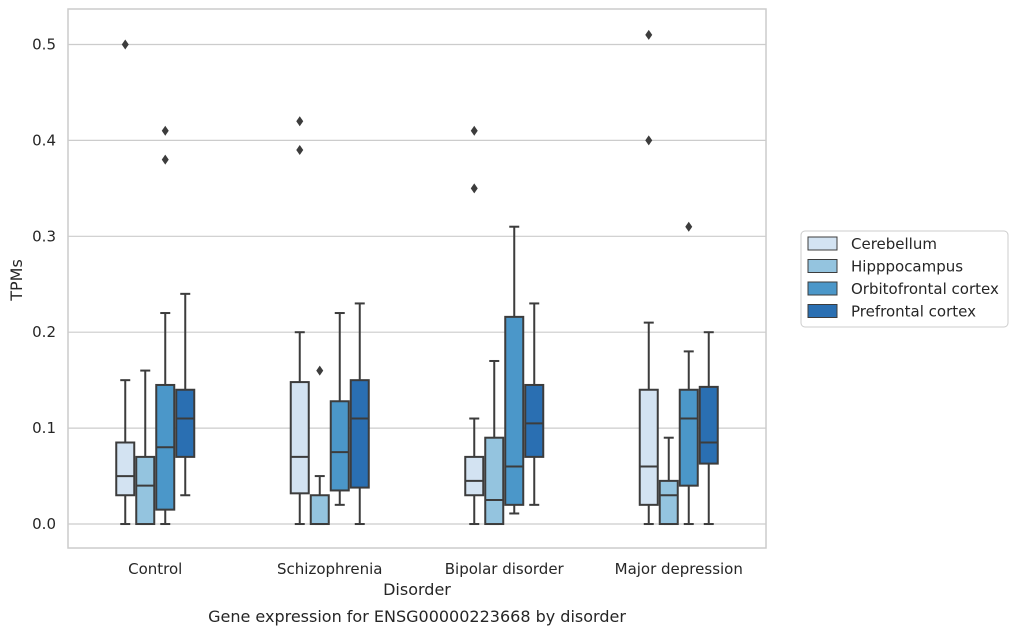 The width and height of the screenshot is (1018, 634). I want to click on y-tick-label: 0.3, so click(44, 236).